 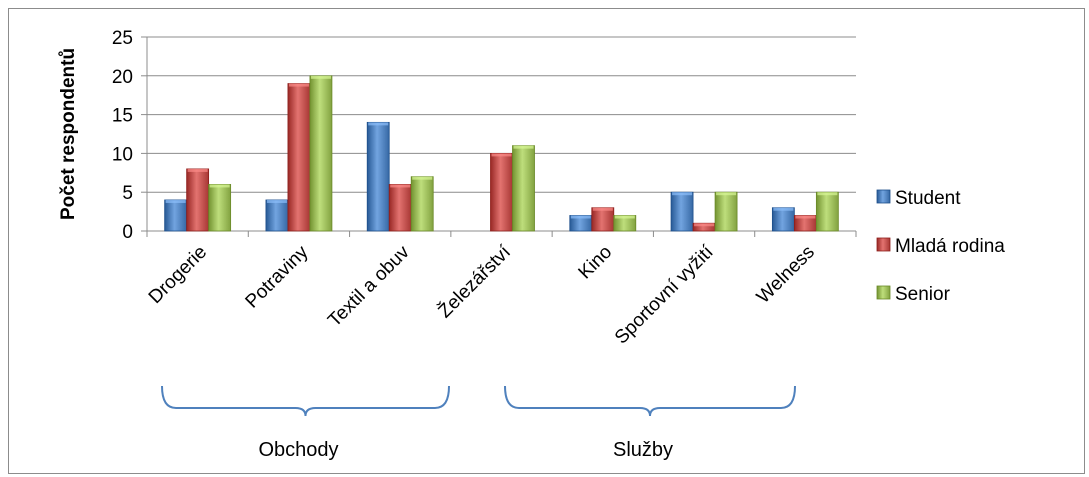 What do you see at coordinates (305, 401) in the screenshot?
I see `group-0-brace` at bounding box center [305, 401].